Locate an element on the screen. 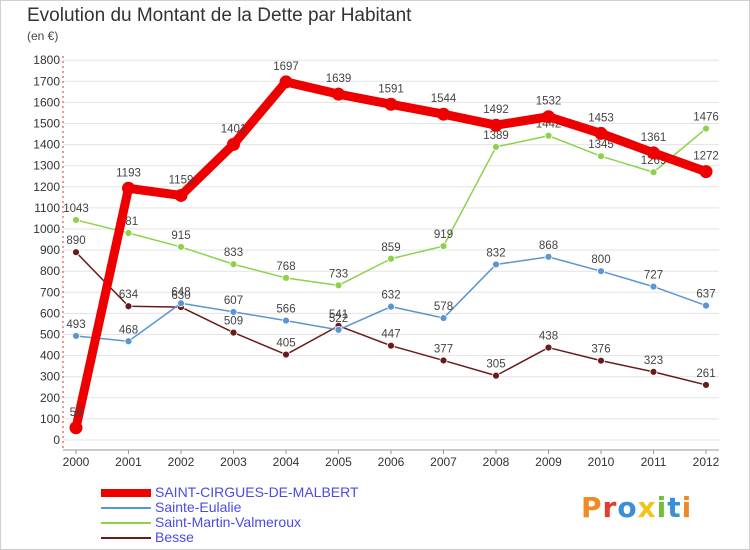  data-label: 634 is located at coordinates (129, 295).